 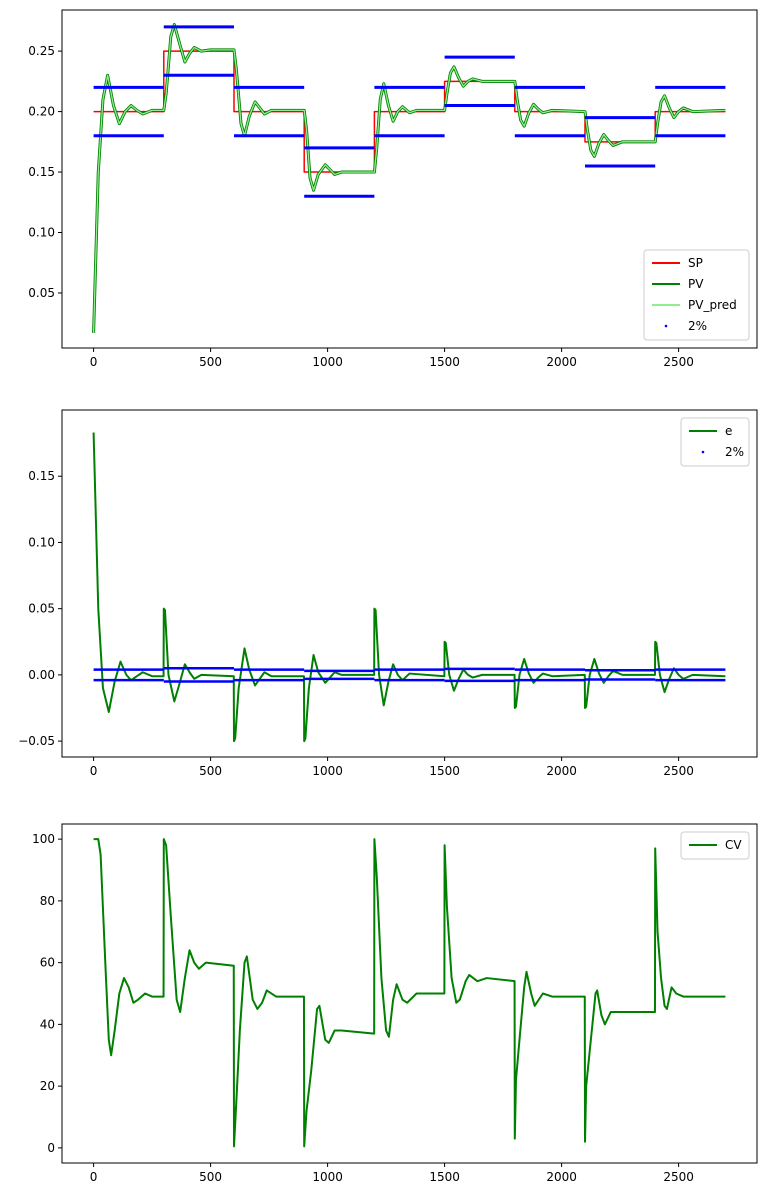 What do you see at coordinates (47, 1086) in the screenshot?
I see `y-tick-label: 20` at bounding box center [47, 1086].